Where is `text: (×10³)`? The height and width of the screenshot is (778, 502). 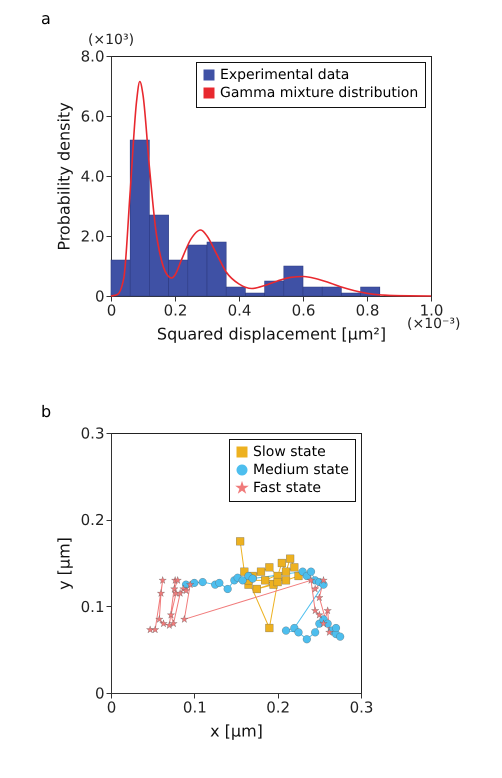
text: (×10³) is located at coordinates (111, 40).